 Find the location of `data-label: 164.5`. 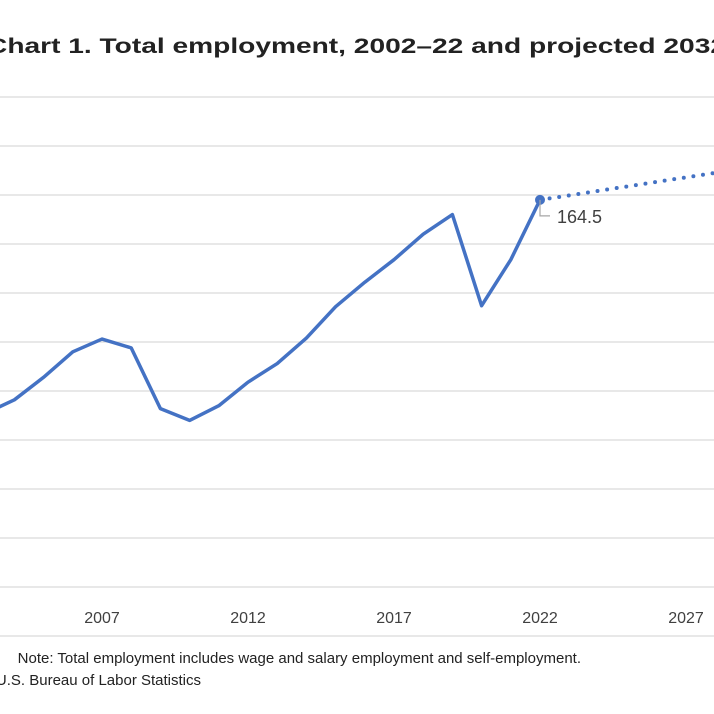

data-label: 164.5 is located at coordinates (579, 217).